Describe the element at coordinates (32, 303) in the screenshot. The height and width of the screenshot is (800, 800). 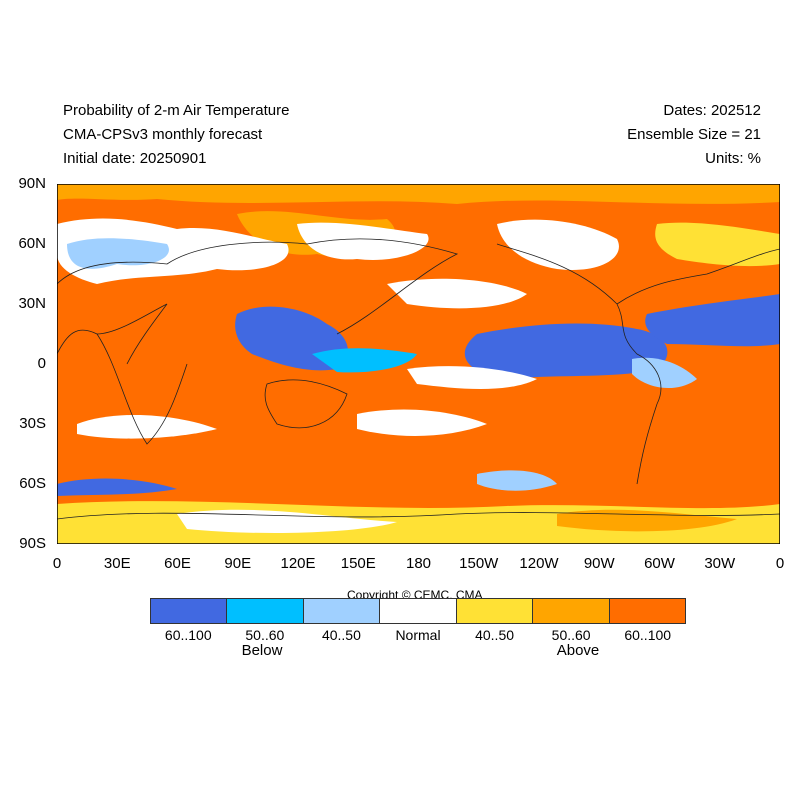
I see `lat-tick: 30N` at that location.